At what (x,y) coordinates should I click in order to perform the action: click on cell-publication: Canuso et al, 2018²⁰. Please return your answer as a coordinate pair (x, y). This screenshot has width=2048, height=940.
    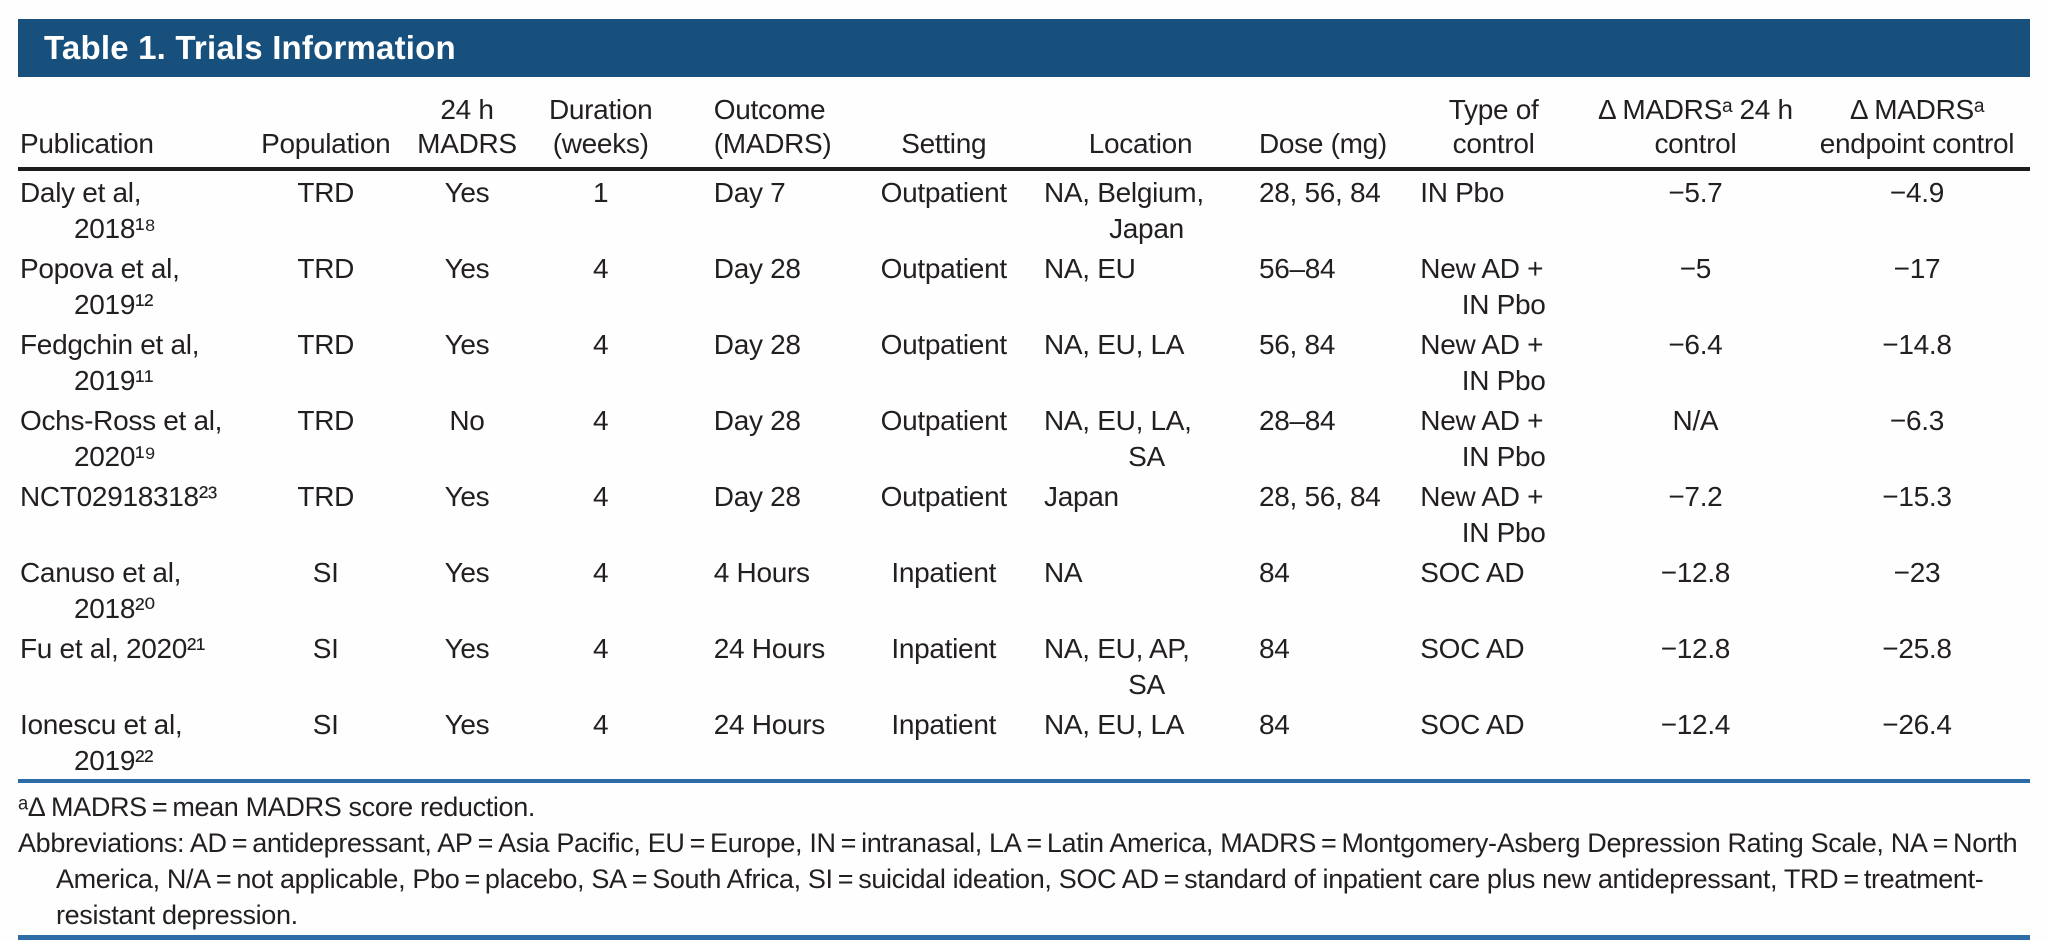
    Looking at the image, I should click on (134, 589).